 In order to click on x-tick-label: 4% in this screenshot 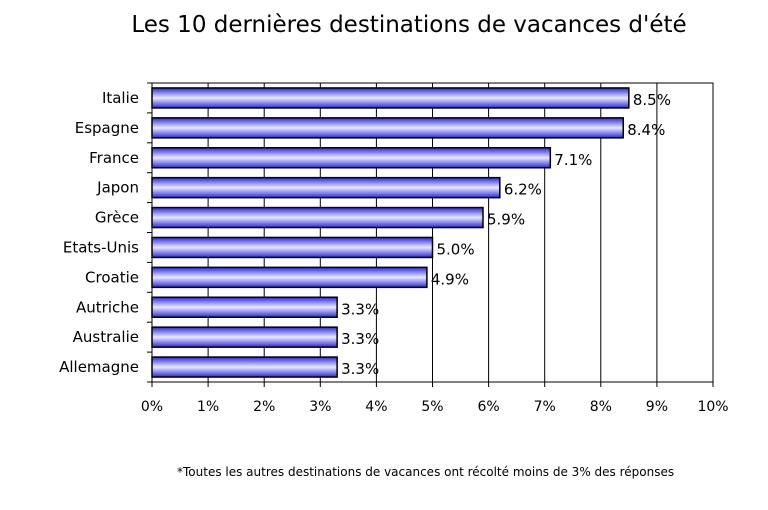, I will do `click(376, 407)`.